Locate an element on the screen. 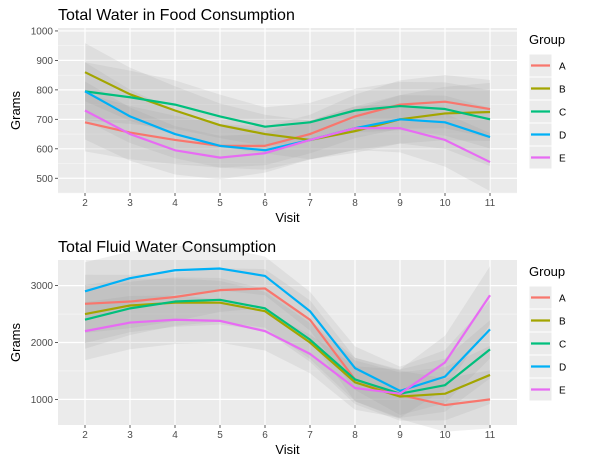 The height and width of the screenshot is (469, 595). y-tick-label: 900 is located at coordinates (44, 61).